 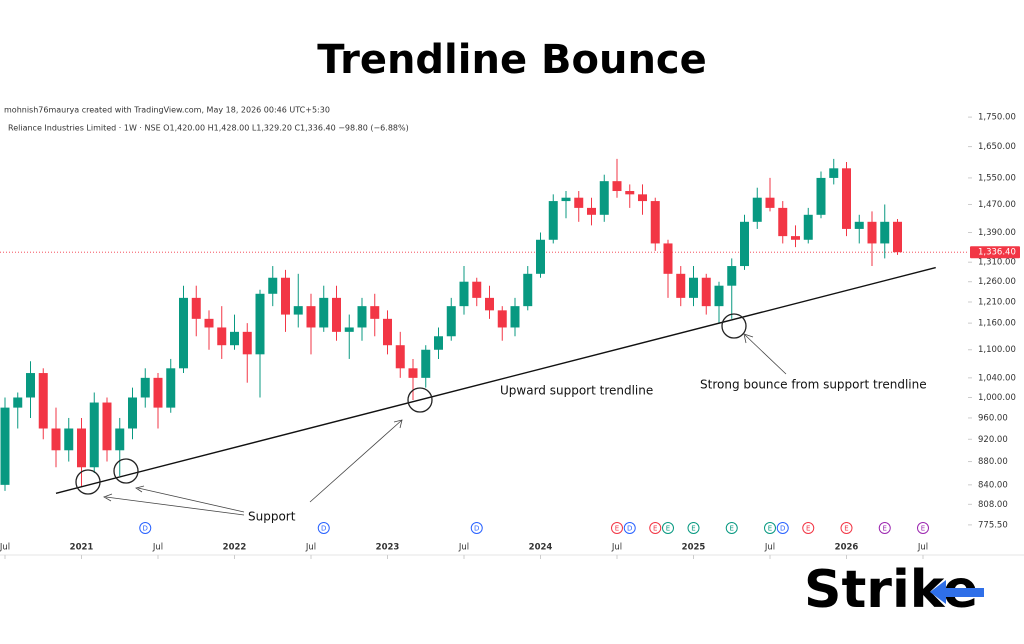 I want to click on logo-arrowhead, so click(x=938, y=592).